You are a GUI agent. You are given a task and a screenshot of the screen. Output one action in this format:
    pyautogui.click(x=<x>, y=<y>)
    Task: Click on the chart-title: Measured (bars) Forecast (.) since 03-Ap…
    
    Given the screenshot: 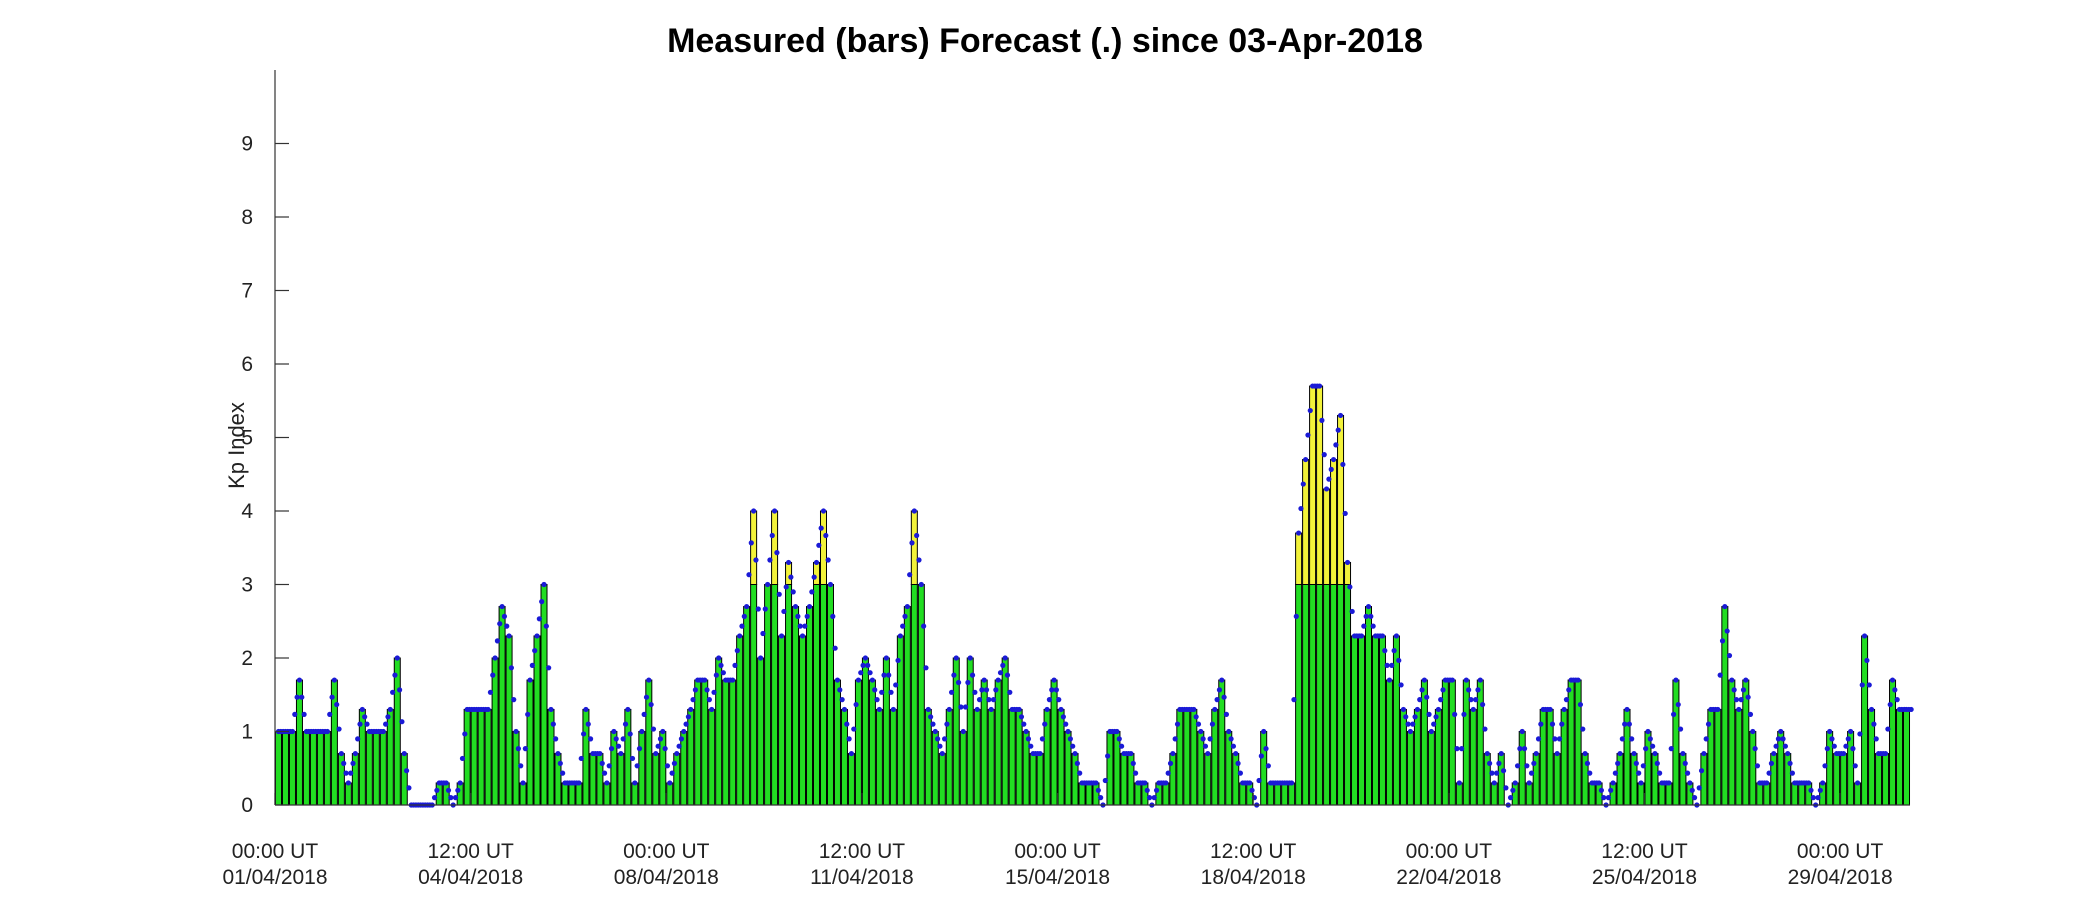 What is the action you would take?
    pyautogui.click(x=1045, y=41)
    